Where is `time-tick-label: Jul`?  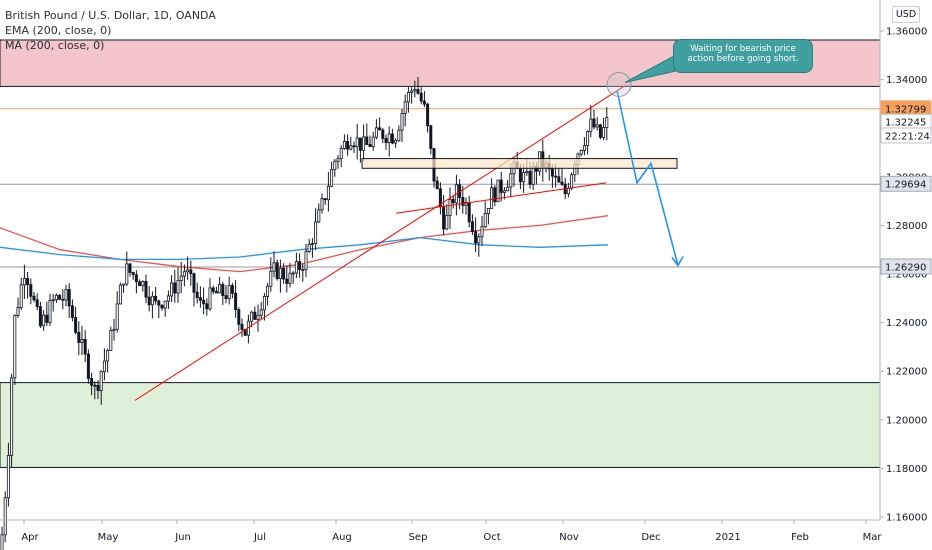 time-tick-label: Jul is located at coordinates (259, 537).